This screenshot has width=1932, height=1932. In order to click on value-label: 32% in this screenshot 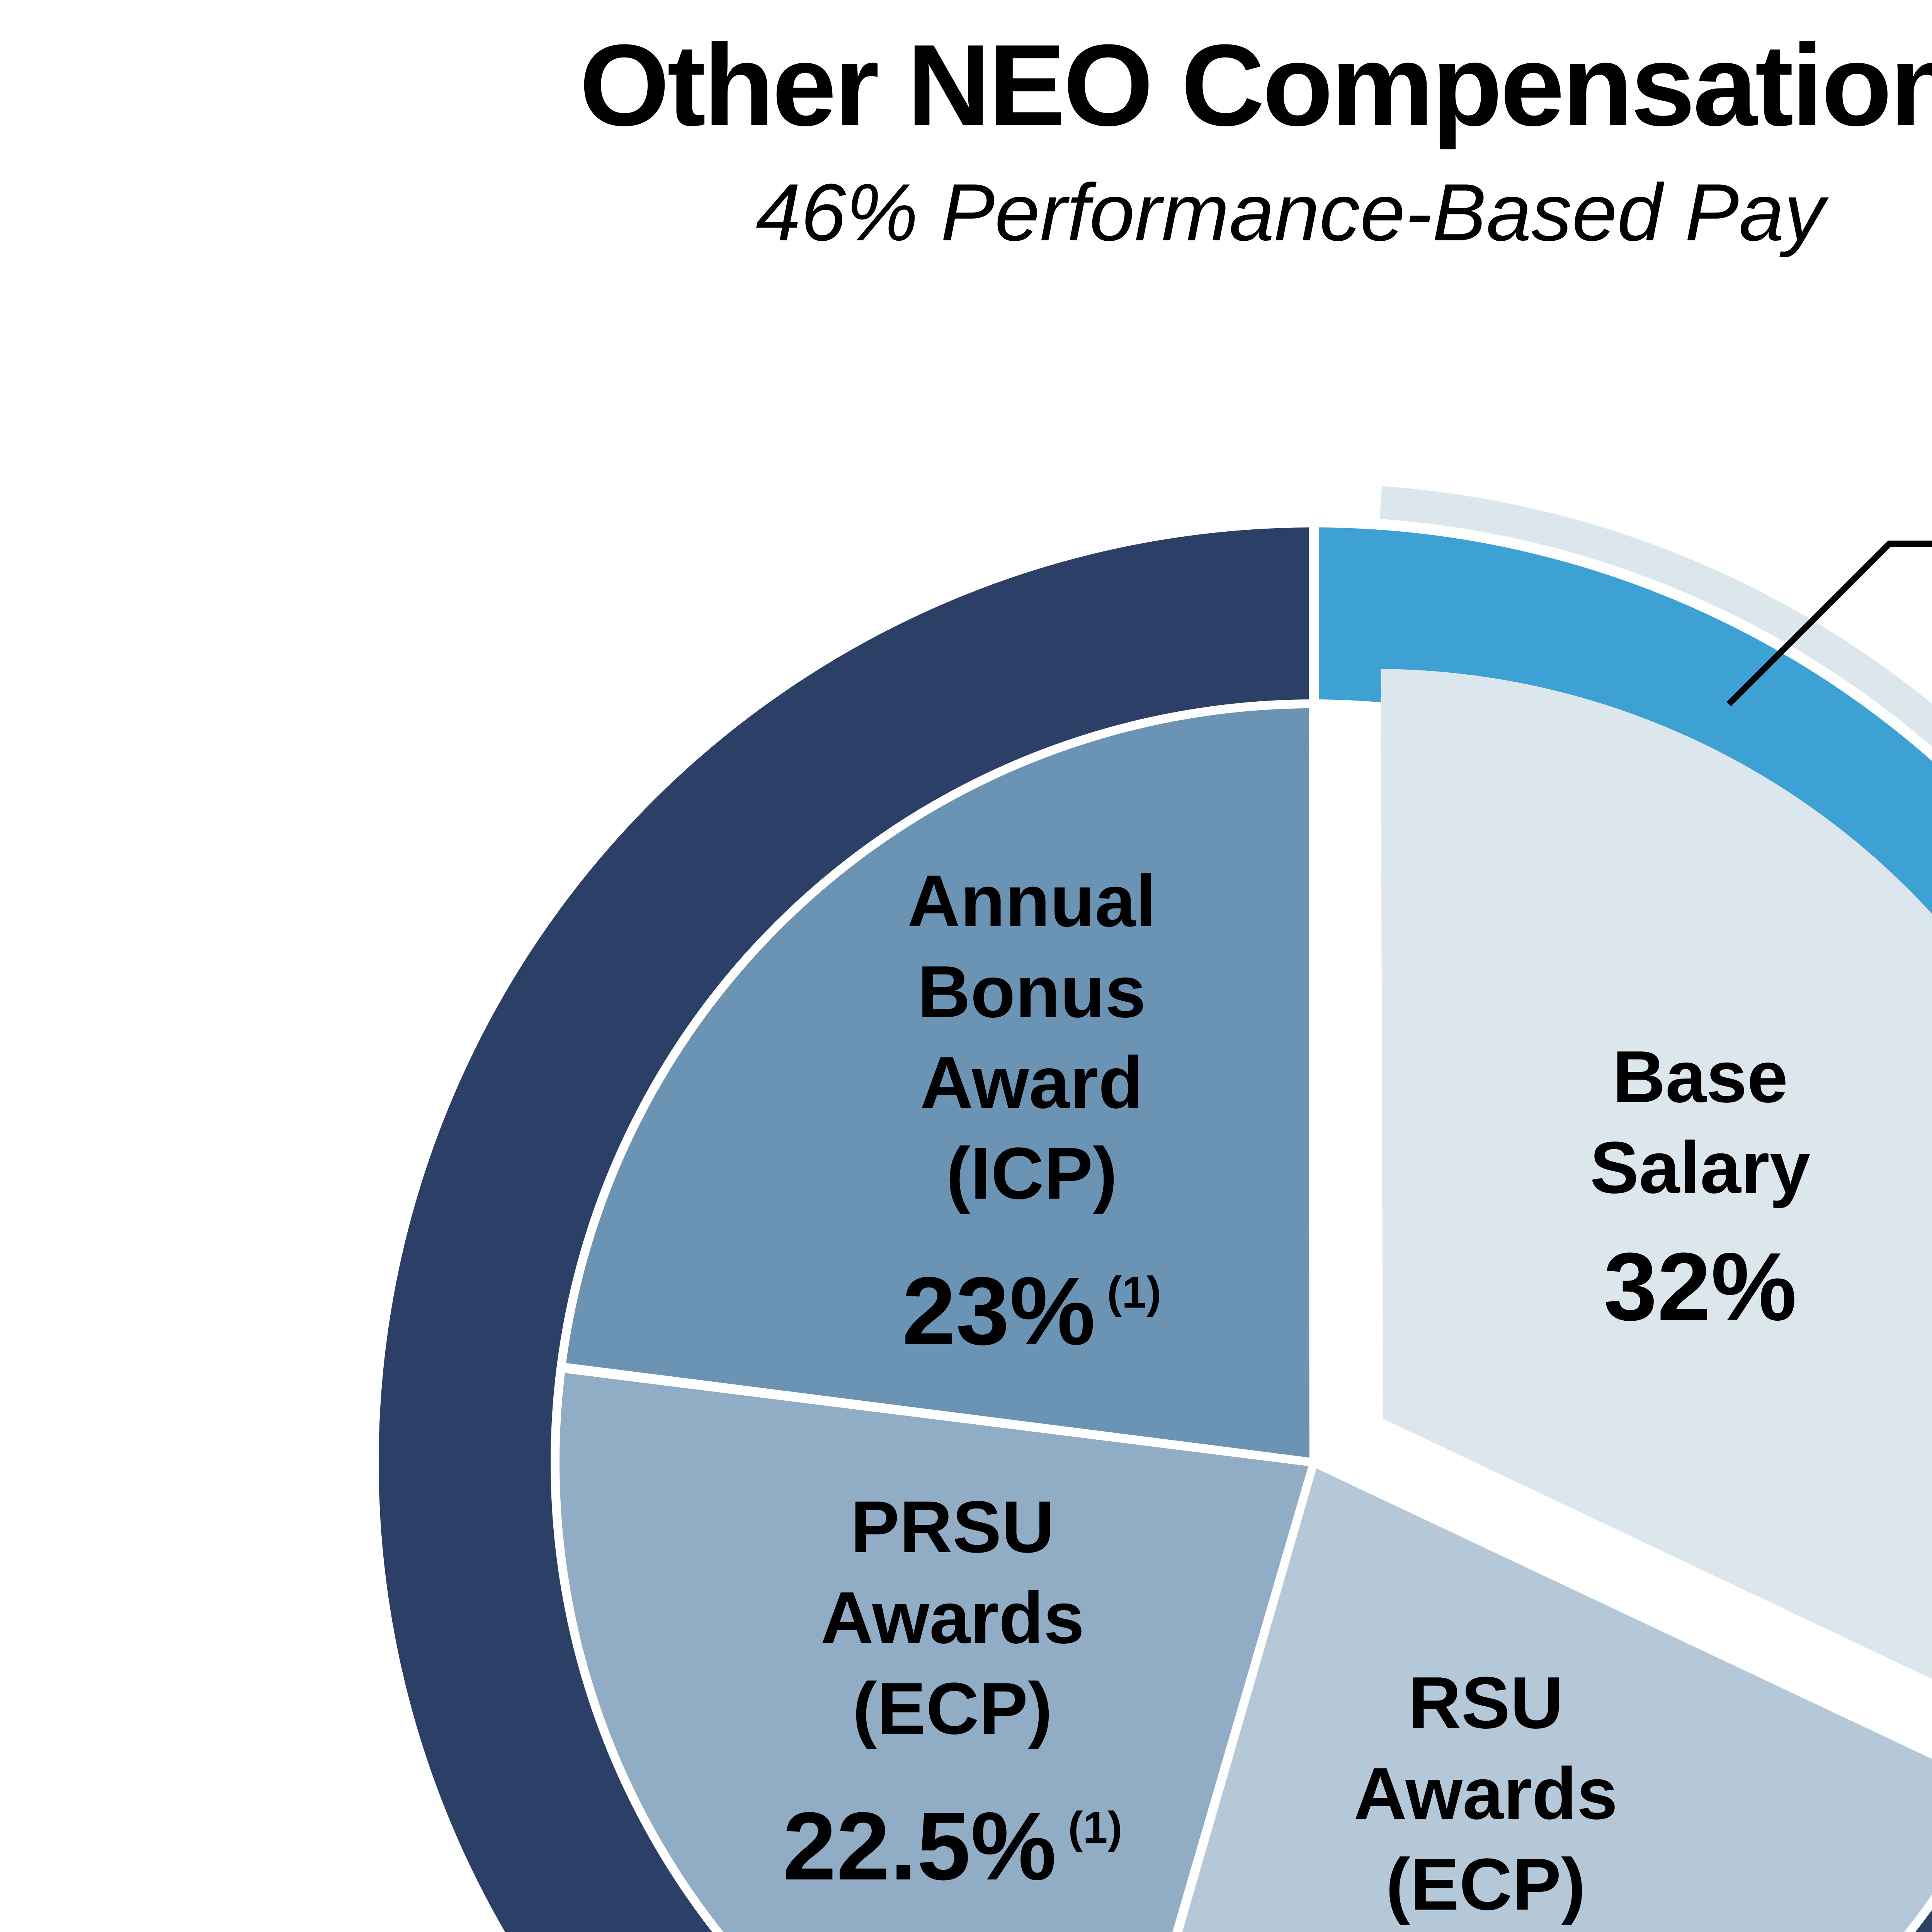, I will do `click(1700, 1286)`.